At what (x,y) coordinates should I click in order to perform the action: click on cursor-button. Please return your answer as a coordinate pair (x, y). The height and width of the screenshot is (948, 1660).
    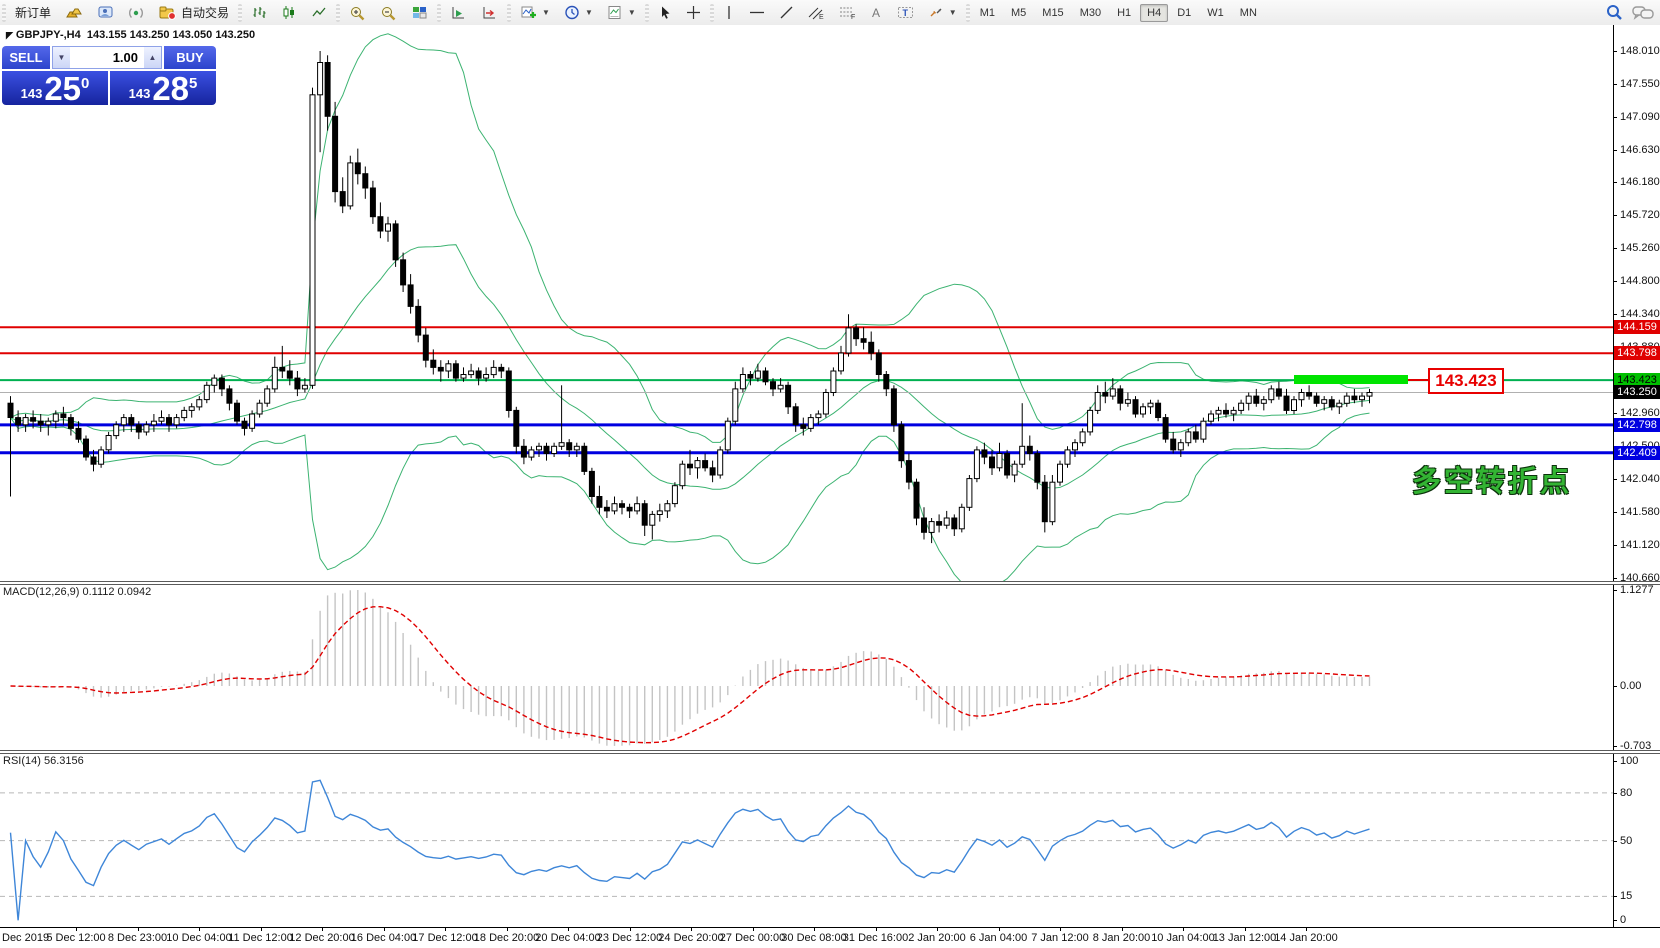
    Looking at the image, I should click on (665, 13).